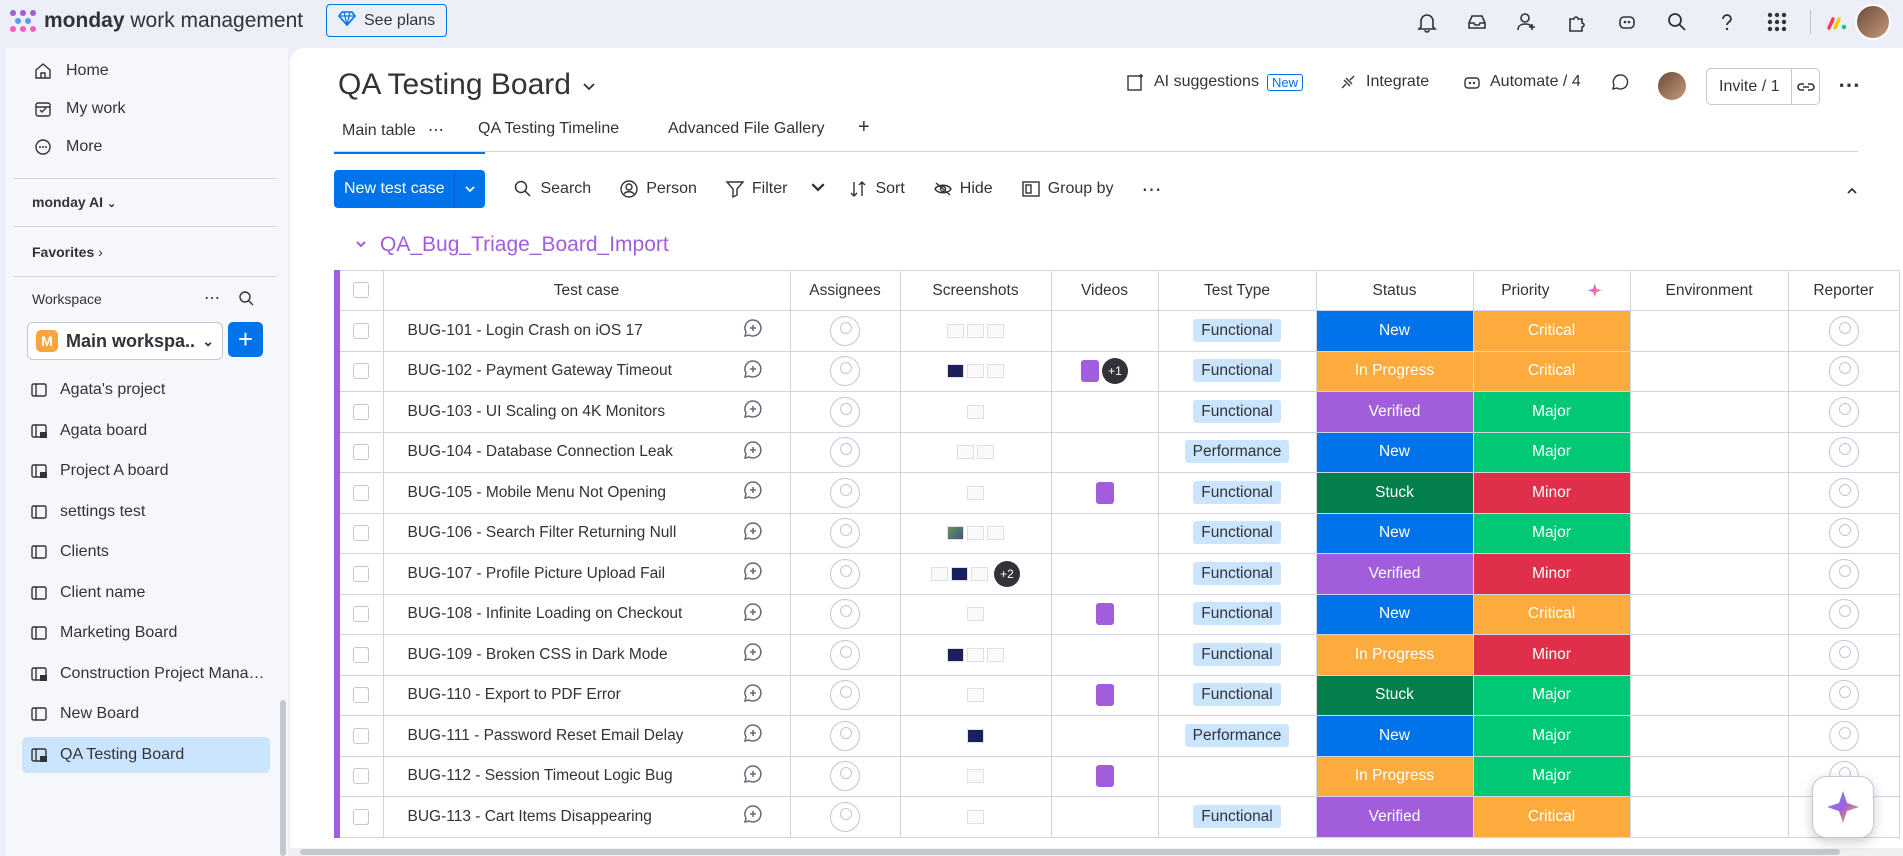 This screenshot has width=1903, height=856. What do you see at coordinates (1237, 290) in the screenshot?
I see `column-header-test-type: Test Type` at bounding box center [1237, 290].